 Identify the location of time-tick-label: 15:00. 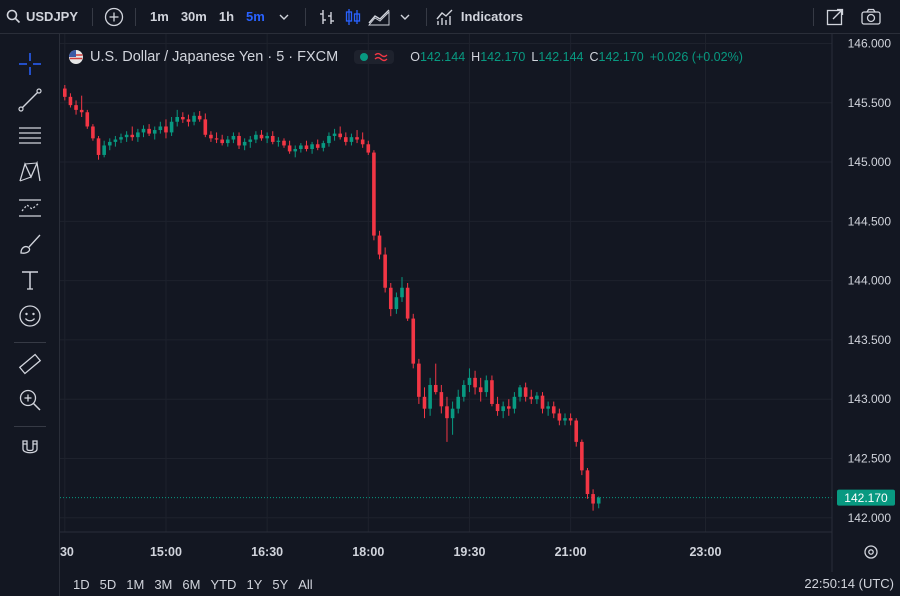
(166, 552).